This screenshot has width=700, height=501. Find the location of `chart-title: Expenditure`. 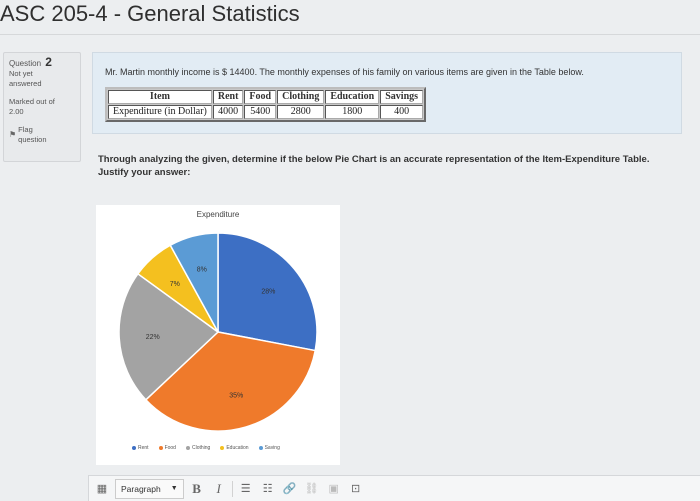

chart-title: Expenditure is located at coordinates (218, 214).